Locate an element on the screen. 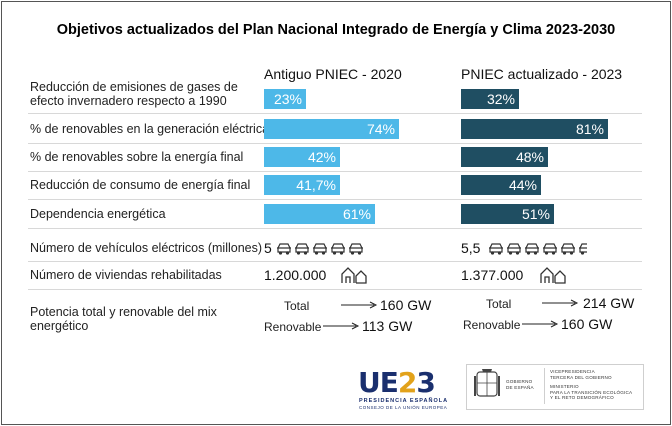 Image resolution: width=672 pixels, height=426 pixels. gov-right-line: Y EL RETO DEMOGRÁFICO is located at coordinates (582, 397).